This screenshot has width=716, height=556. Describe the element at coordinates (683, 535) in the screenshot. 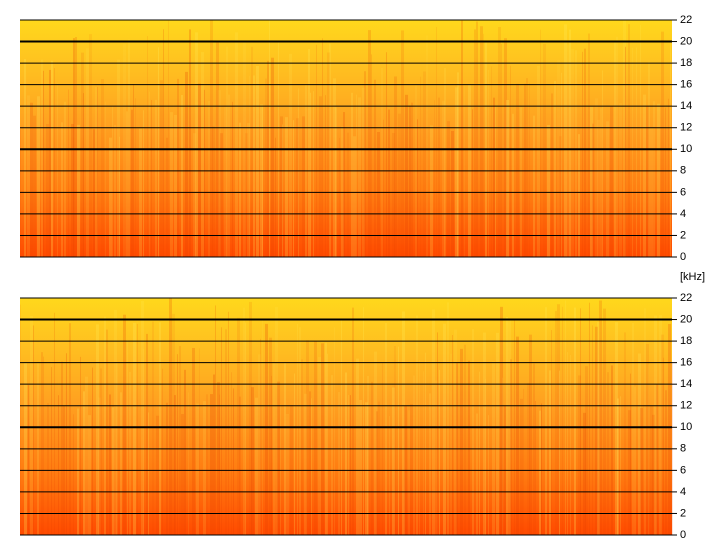

I see `y-tick-label: 0` at that location.